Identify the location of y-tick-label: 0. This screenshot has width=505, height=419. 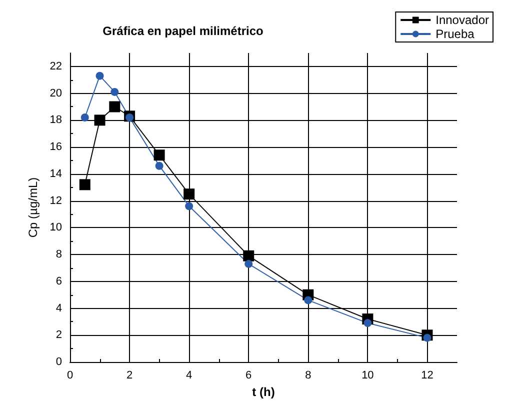
(59, 362).